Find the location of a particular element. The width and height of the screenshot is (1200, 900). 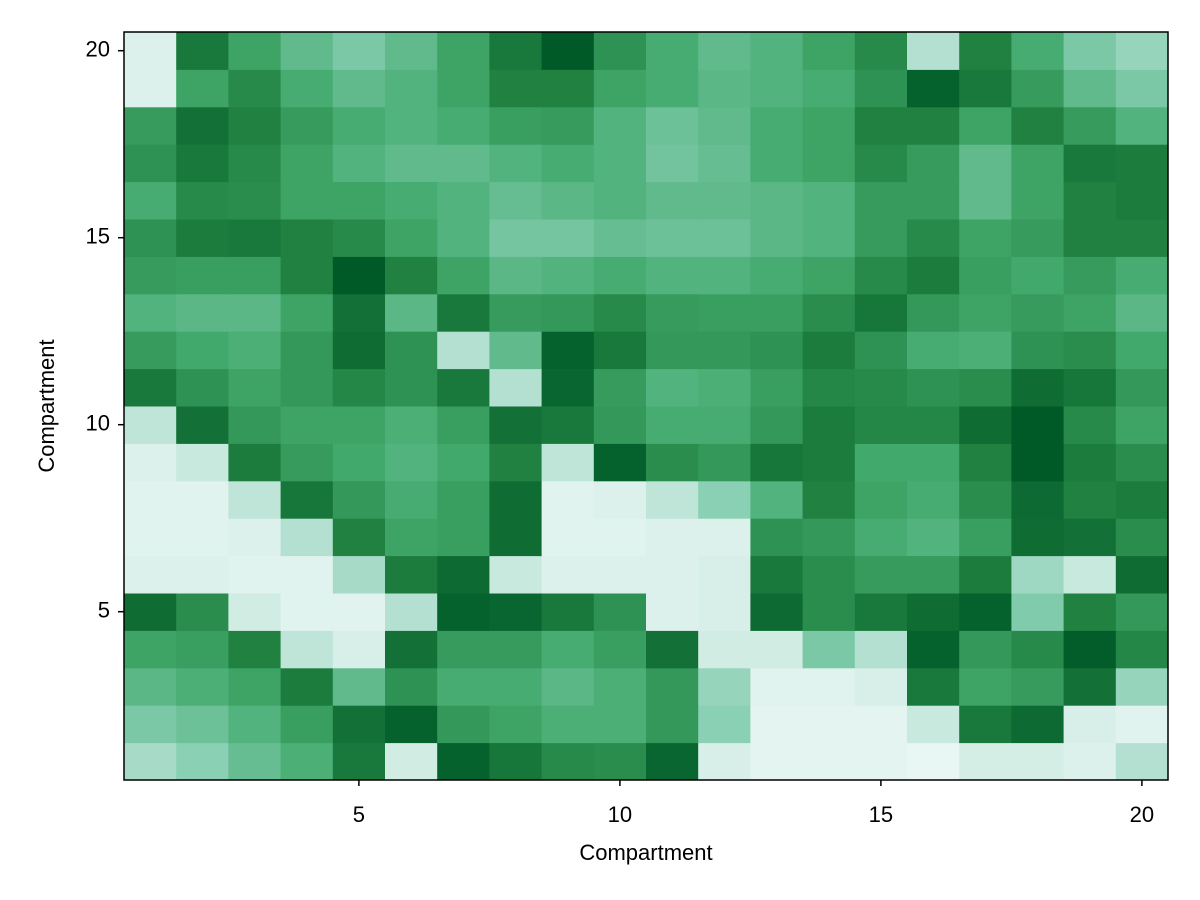

x-tick-label: 10 is located at coordinates (620, 814).